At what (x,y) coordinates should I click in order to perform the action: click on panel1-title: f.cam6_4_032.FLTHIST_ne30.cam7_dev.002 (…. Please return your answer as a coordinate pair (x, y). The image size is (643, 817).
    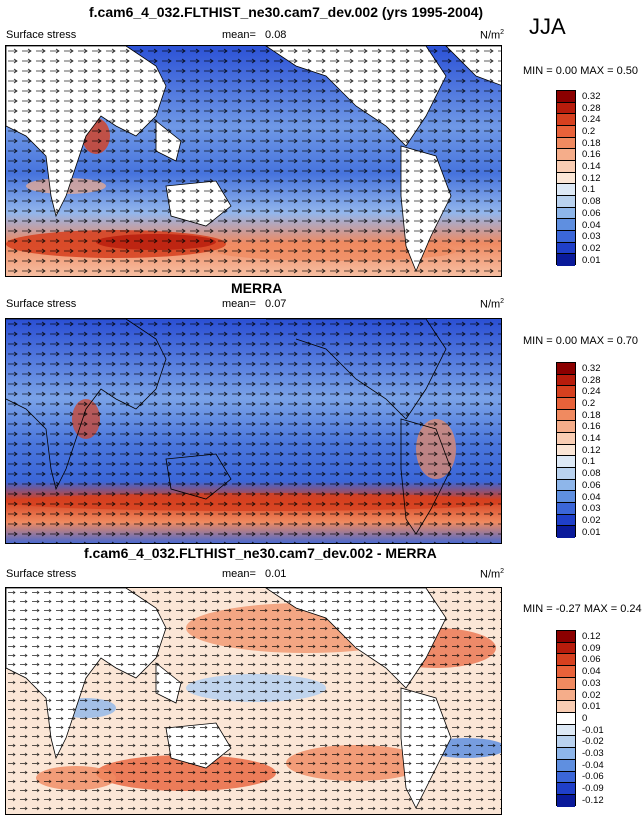
    Looking at the image, I should click on (286, 12).